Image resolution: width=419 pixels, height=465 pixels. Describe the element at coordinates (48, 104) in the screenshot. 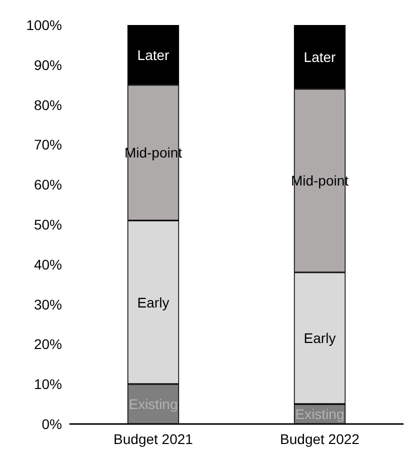

I see `y-tick-label: 80%` at that location.